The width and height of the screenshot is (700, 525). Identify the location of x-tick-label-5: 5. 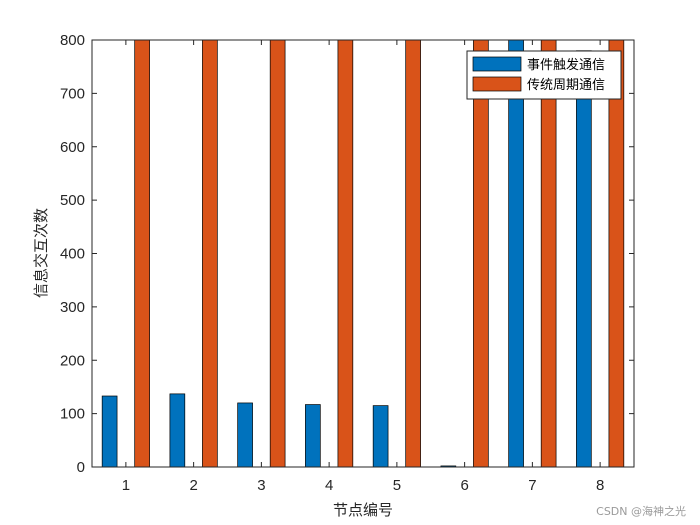
(397, 485).